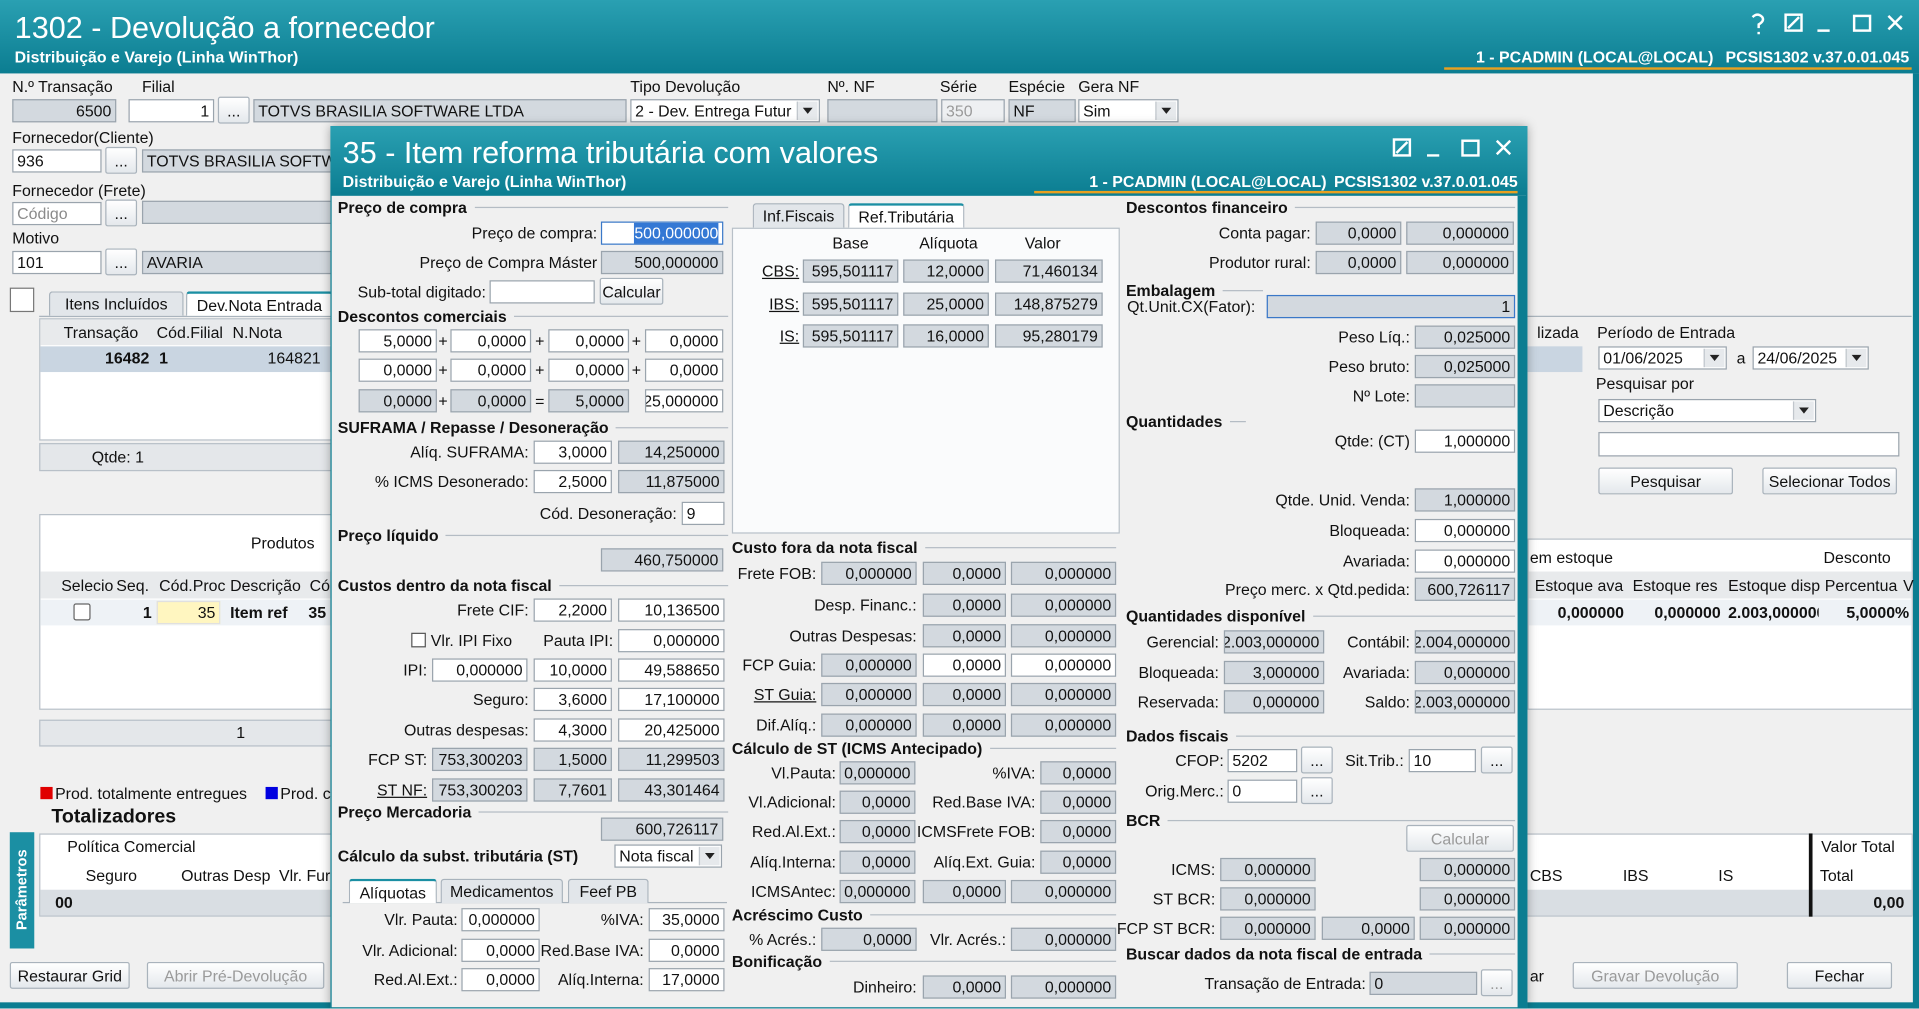  I want to click on readonly-value: 460,750000, so click(662, 560).